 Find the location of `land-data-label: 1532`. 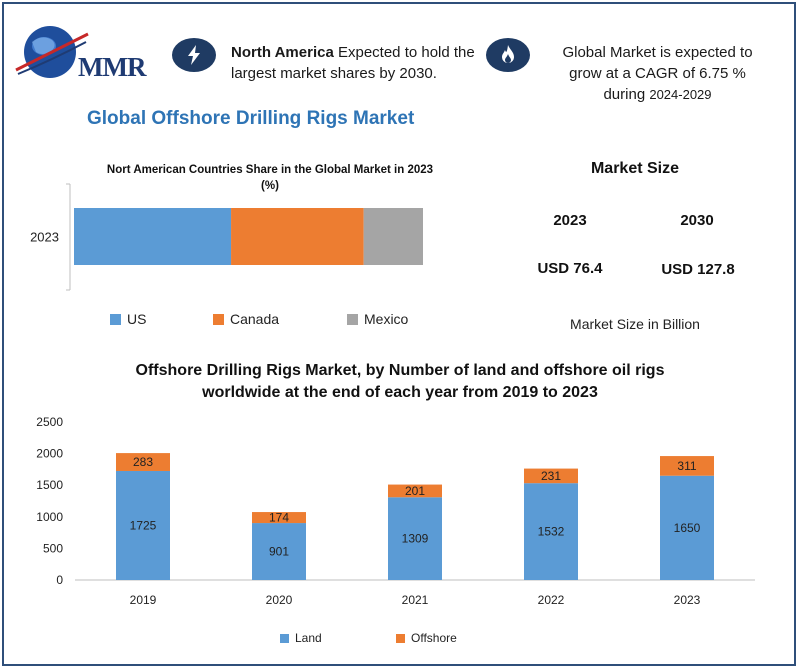

land-data-label: 1532 is located at coordinates (551, 532).